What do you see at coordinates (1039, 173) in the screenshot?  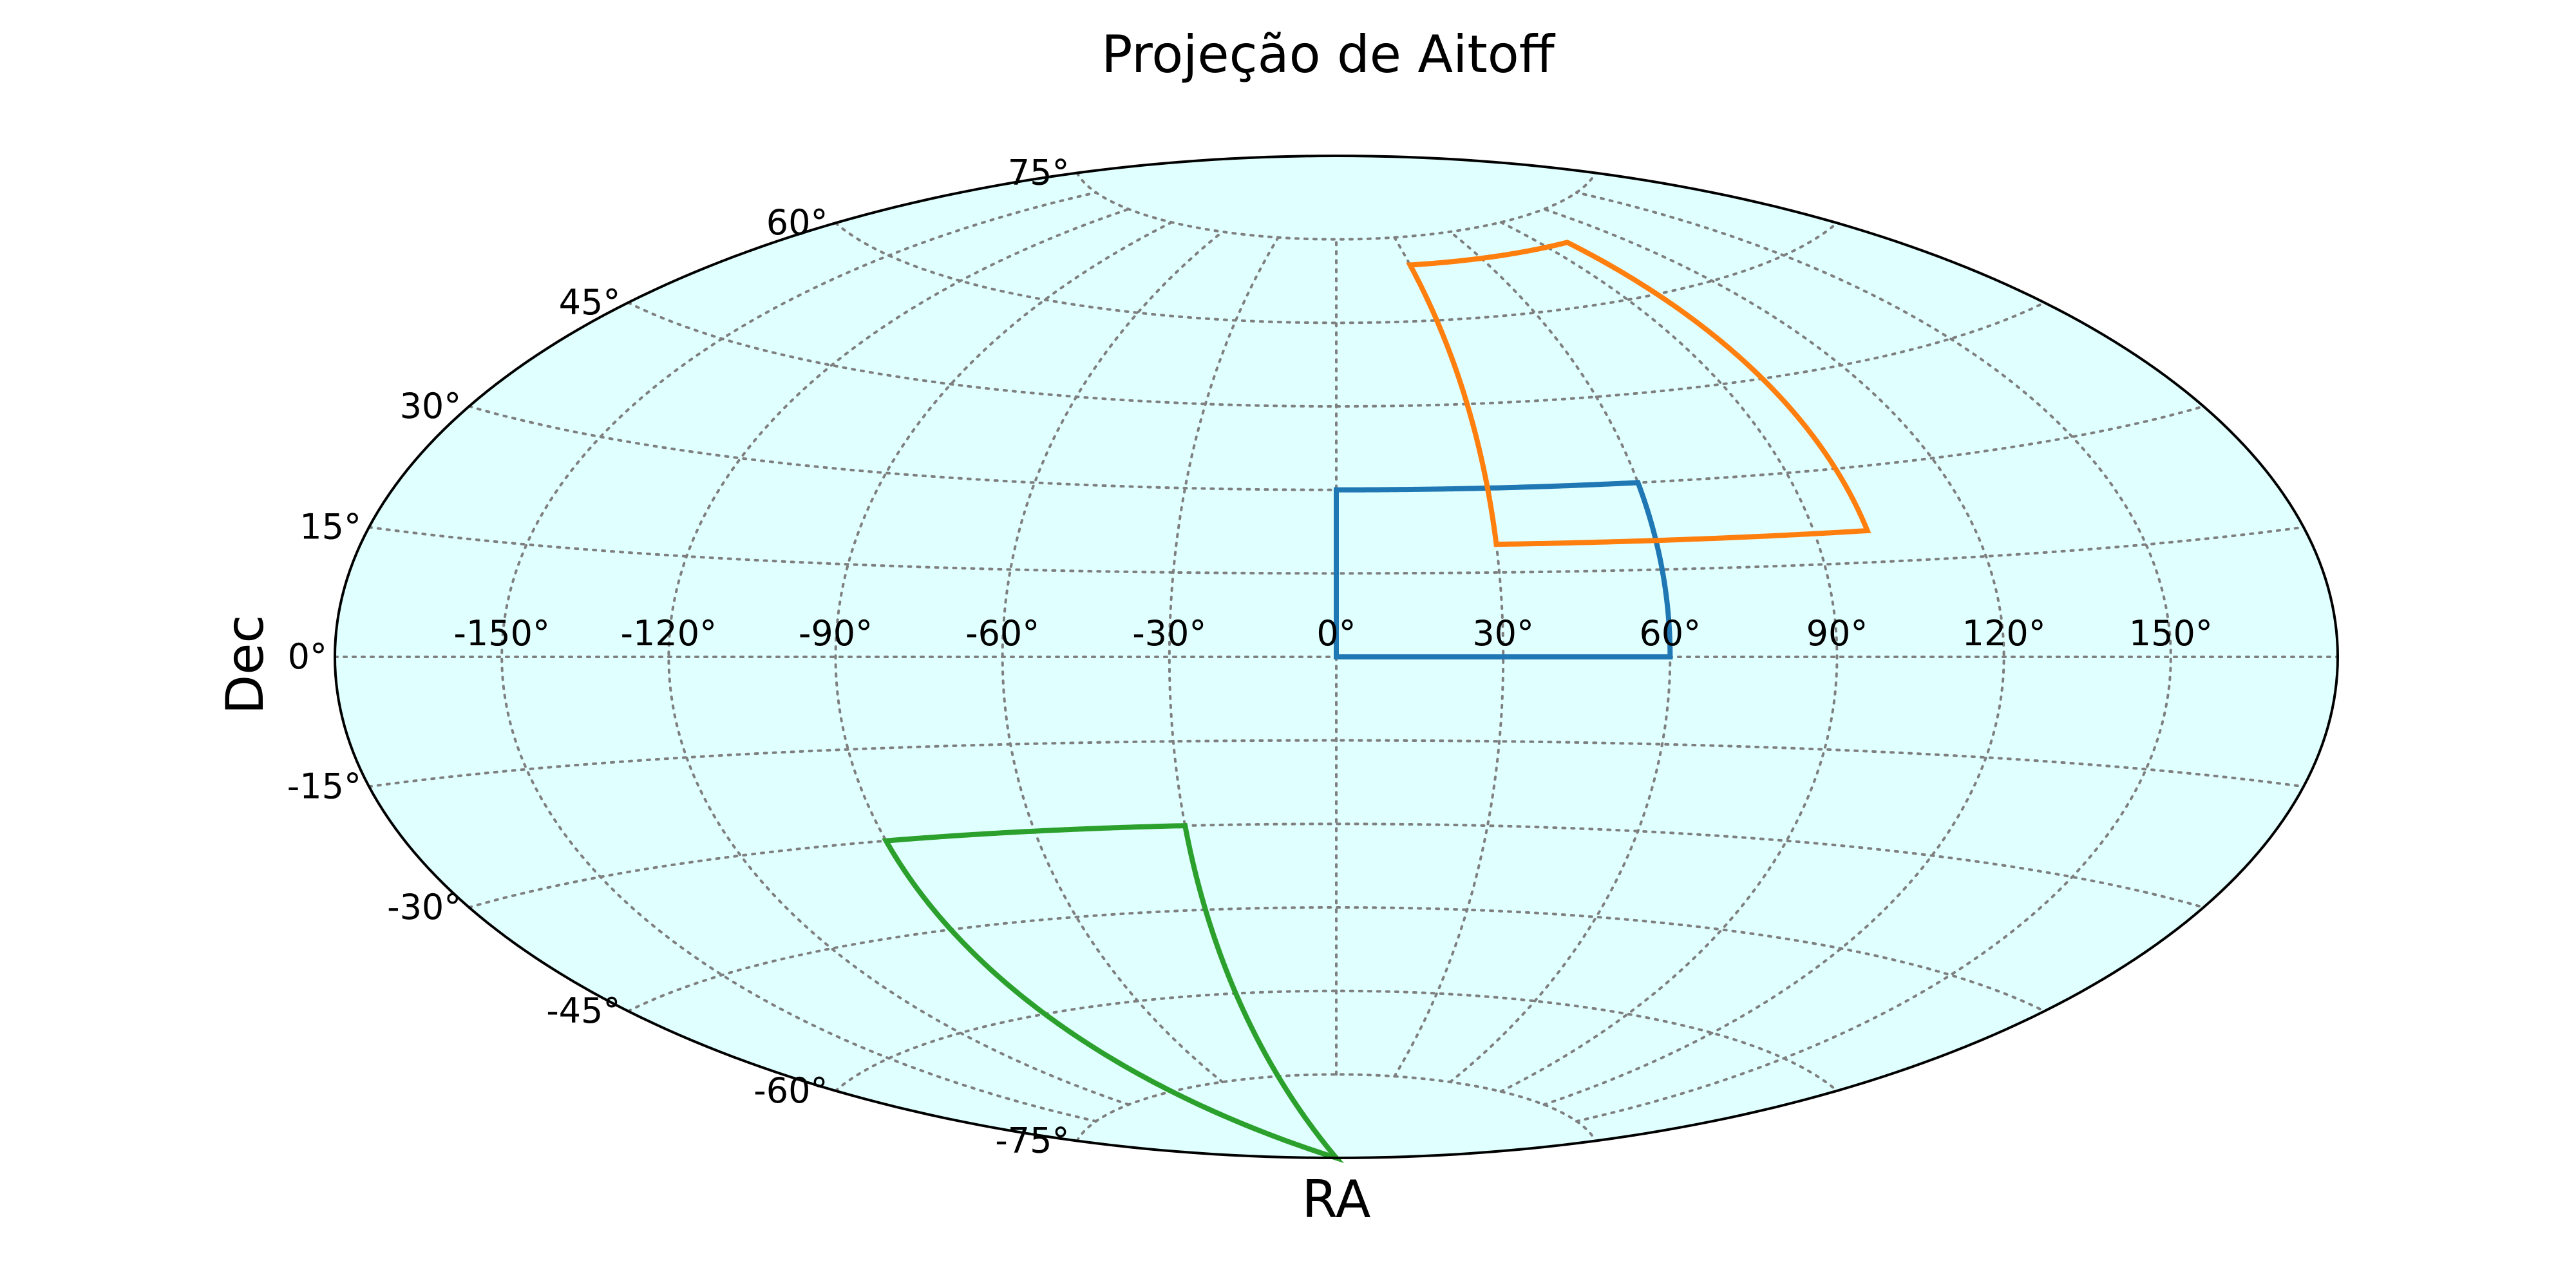 I see `dec-tick-label: 75°` at bounding box center [1039, 173].